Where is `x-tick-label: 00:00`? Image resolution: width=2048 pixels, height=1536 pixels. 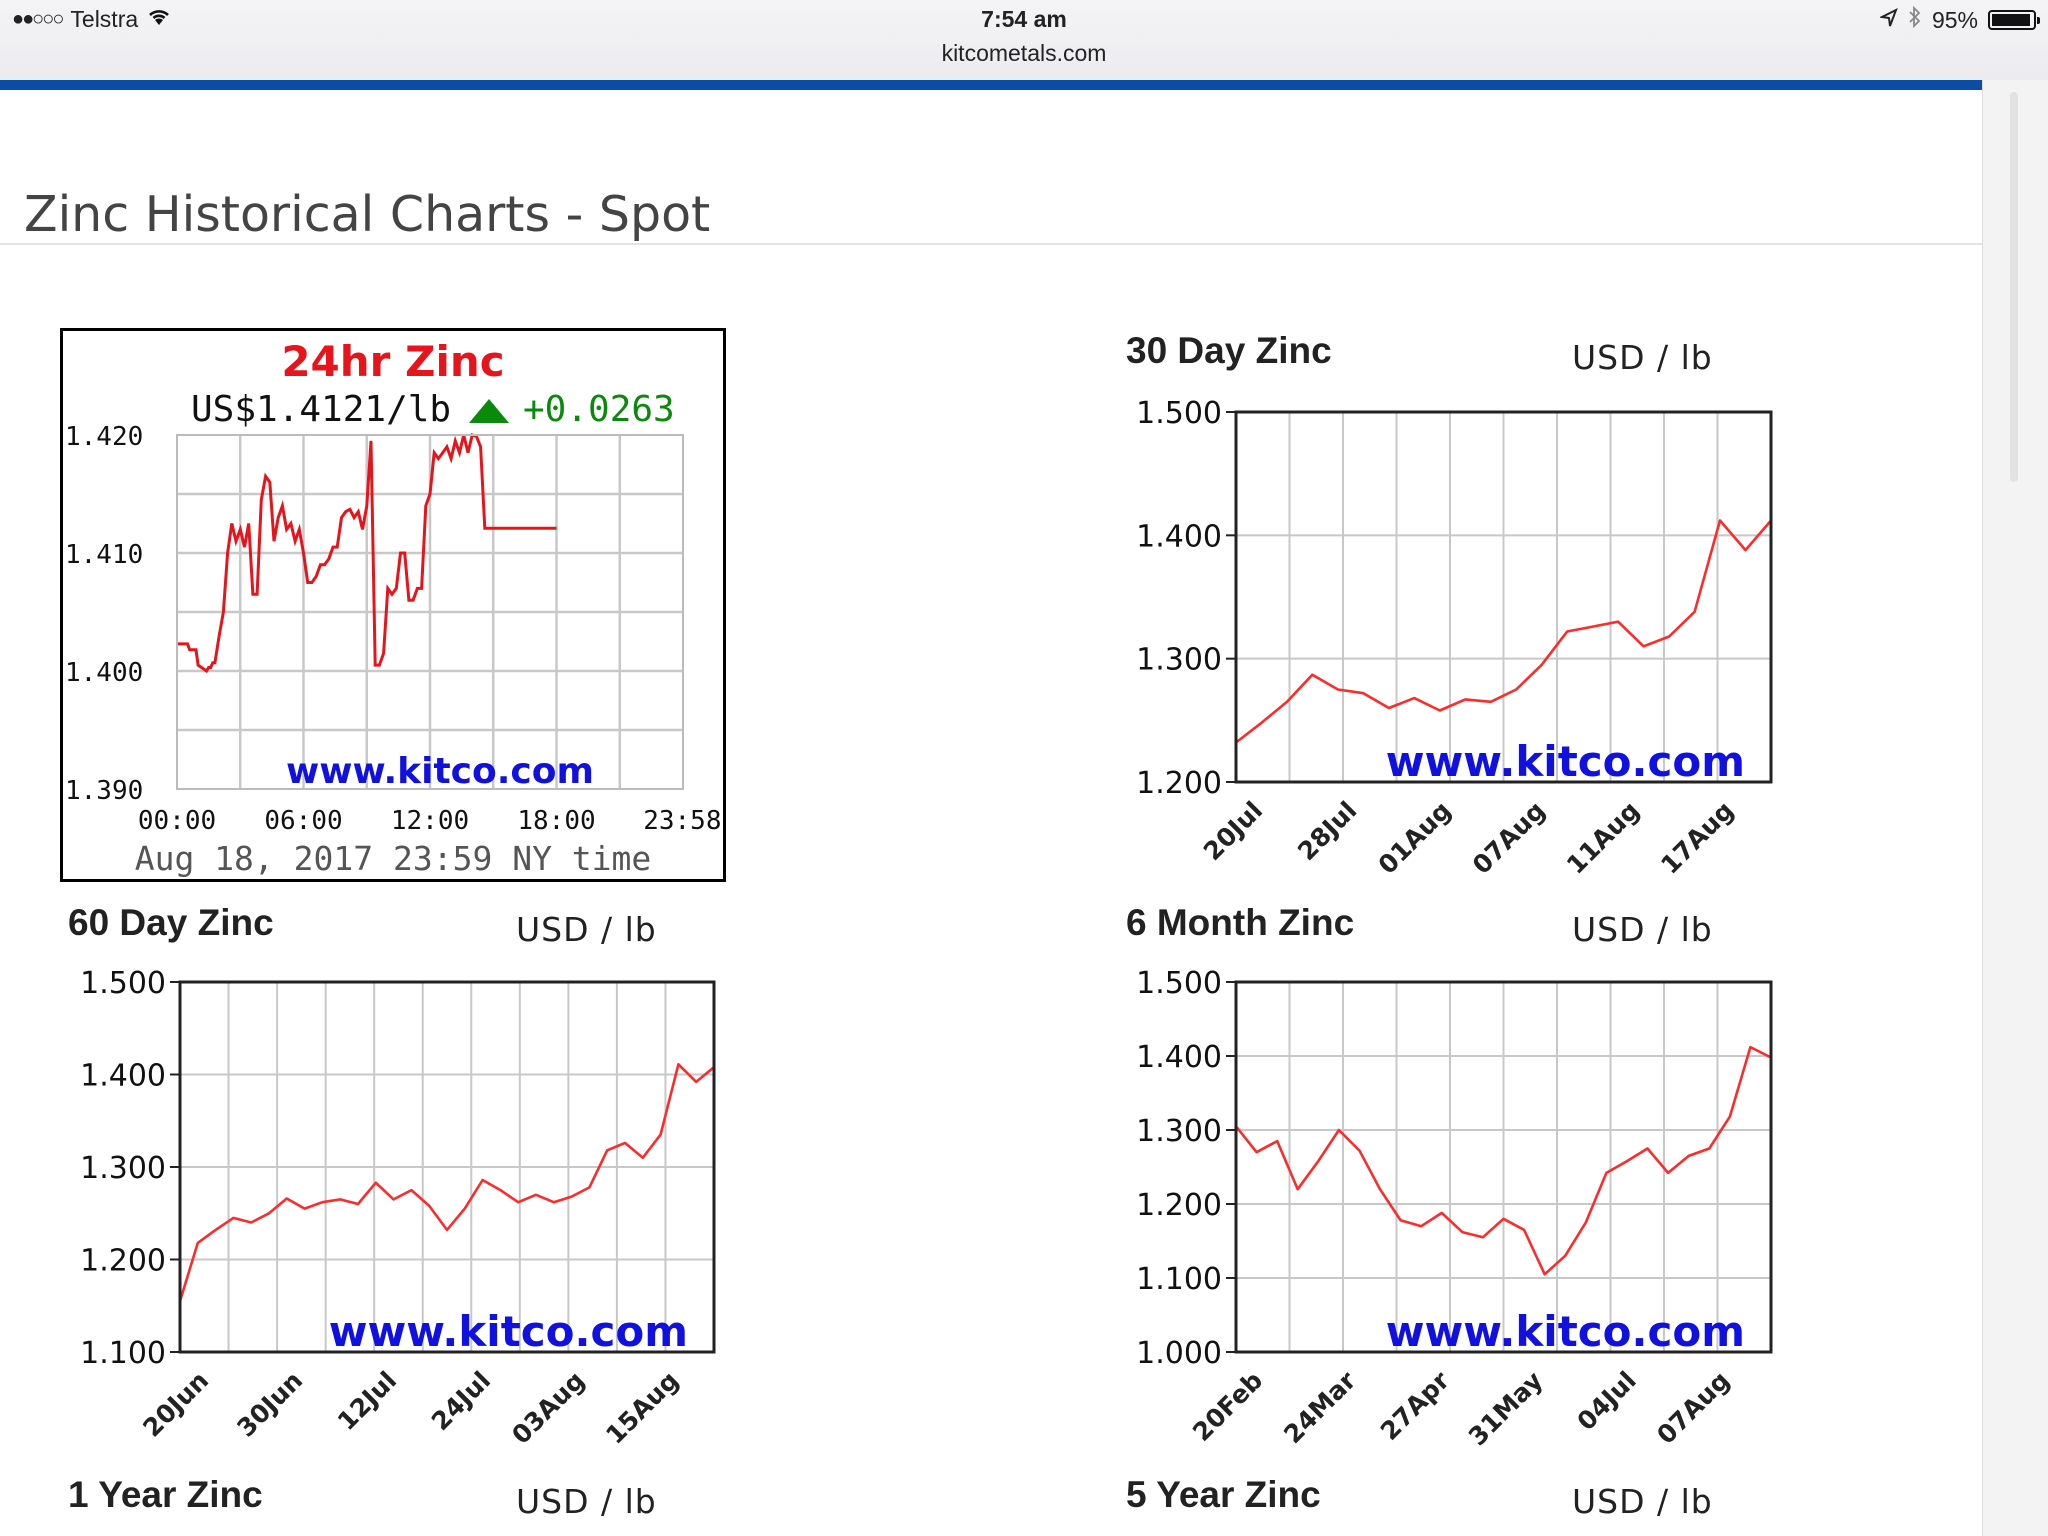 x-tick-label: 00:00 is located at coordinates (177, 821).